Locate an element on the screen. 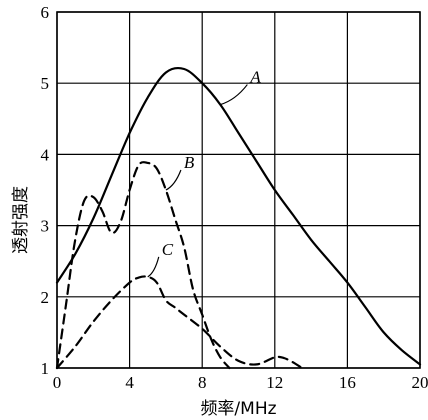 The height and width of the screenshot is (420, 428). x-axis-label: 频率/MHz is located at coordinates (238, 409).